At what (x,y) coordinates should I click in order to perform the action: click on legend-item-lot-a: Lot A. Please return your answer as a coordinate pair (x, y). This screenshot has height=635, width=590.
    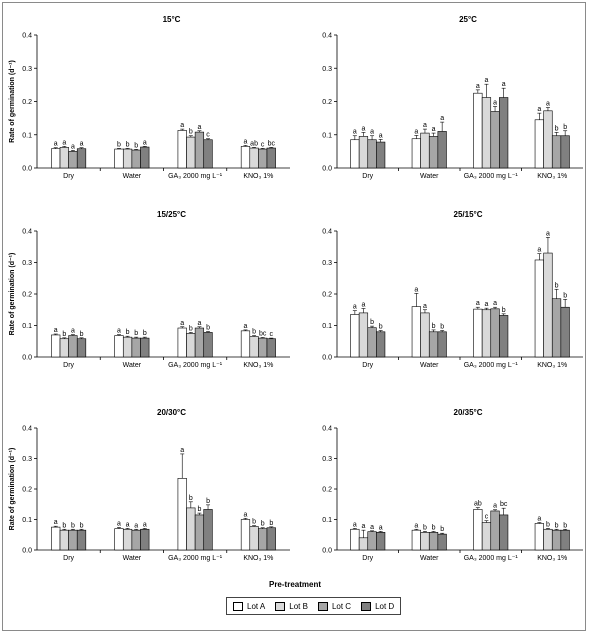
    Looking at the image, I should click on (249, 606).